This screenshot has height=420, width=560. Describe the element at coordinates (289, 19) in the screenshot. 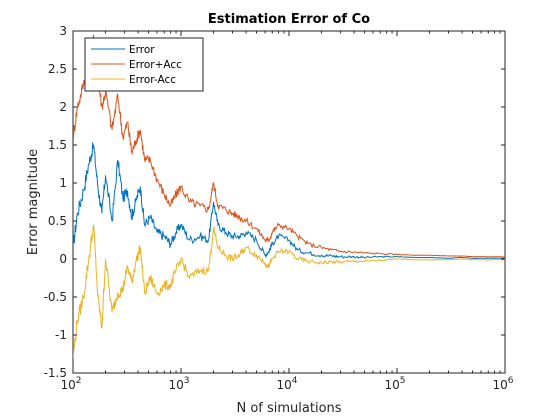

I see `chart-title: Estimation Error of Co` at that location.